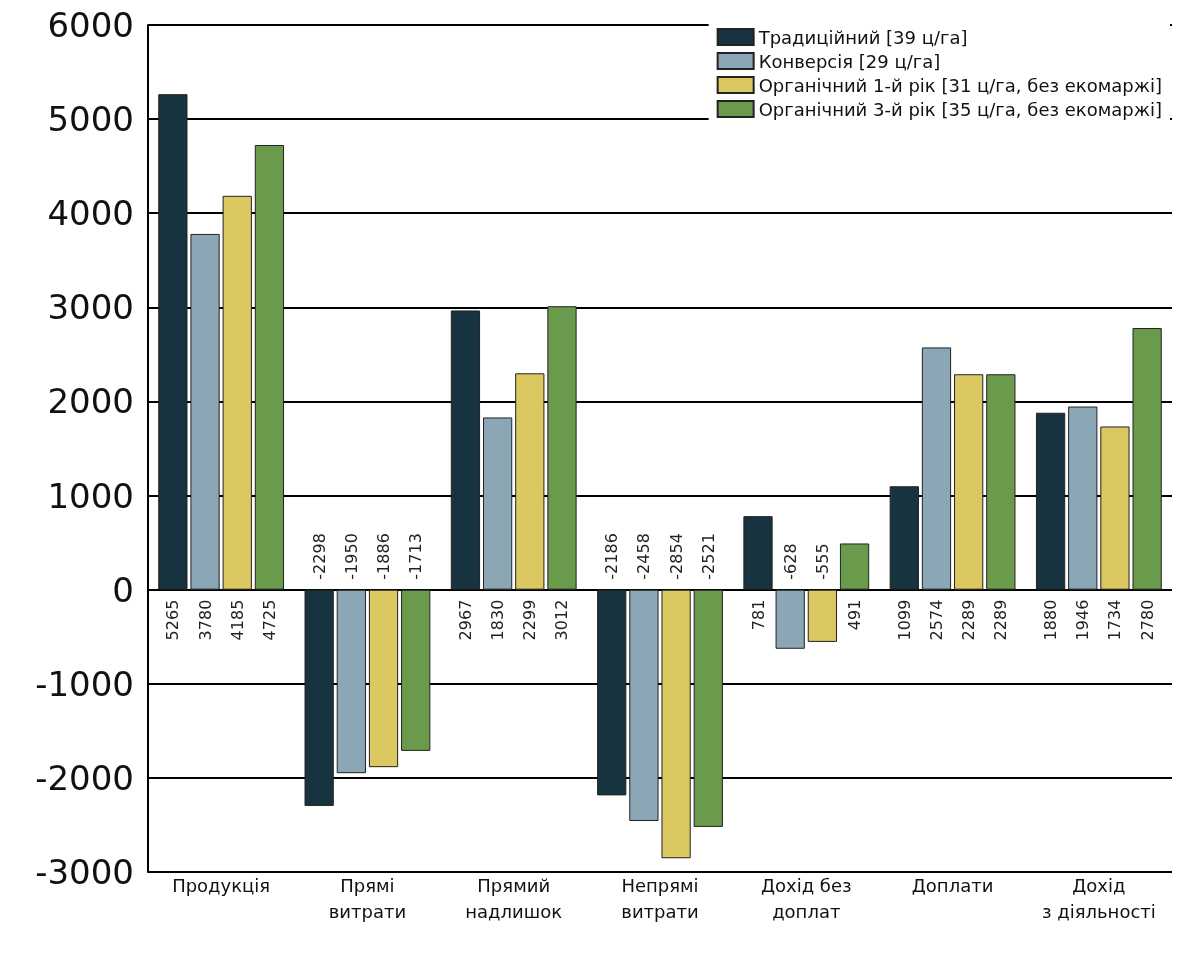 This screenshot has height=960, width=1190. Describe the element at coordinates (790, 561) in the screenshot. I see `data-label: -628` at that location.